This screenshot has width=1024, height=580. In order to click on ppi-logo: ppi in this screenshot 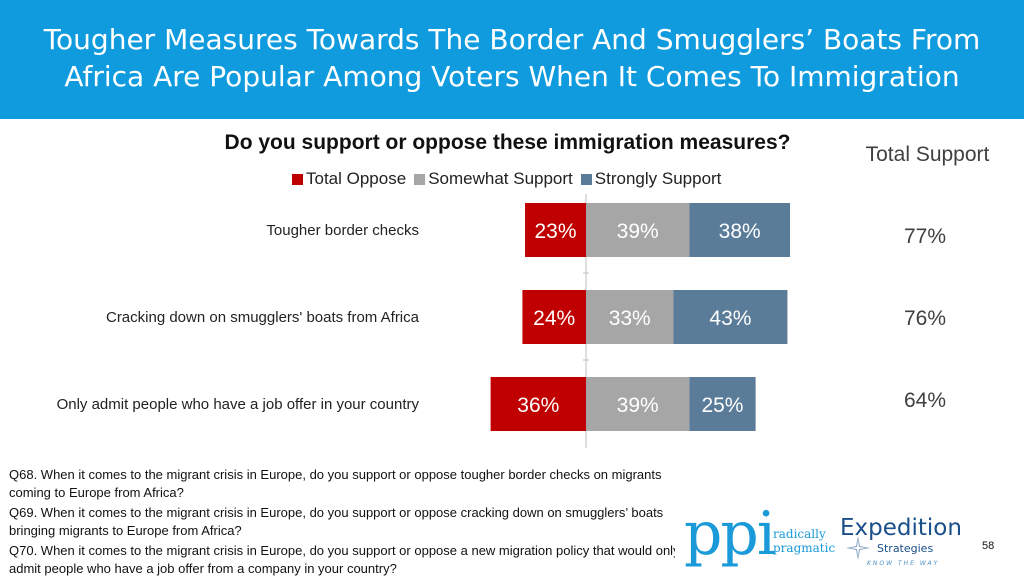, I will do `click(730, 534)`.